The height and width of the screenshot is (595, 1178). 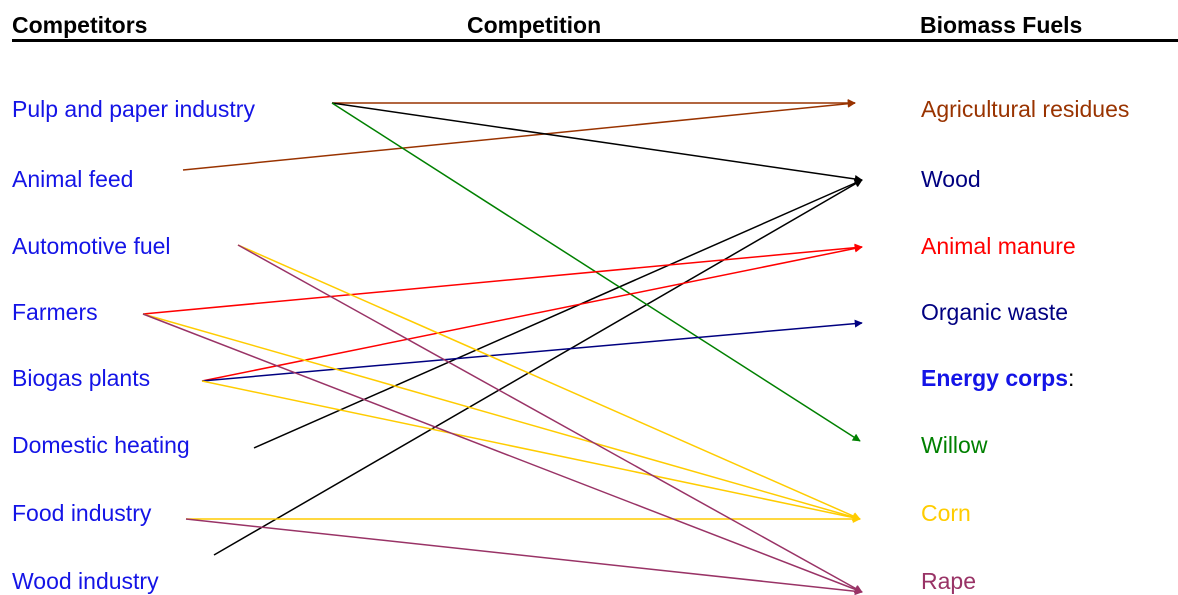 I want to click on arrow-biogas-to-manure, so click(x=532, y=313).